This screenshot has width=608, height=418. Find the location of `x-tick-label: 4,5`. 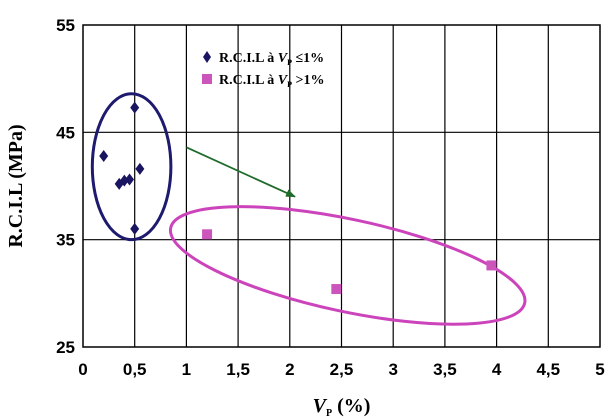

x-tick-label: 4,5 is located at coordinates (548, 369).